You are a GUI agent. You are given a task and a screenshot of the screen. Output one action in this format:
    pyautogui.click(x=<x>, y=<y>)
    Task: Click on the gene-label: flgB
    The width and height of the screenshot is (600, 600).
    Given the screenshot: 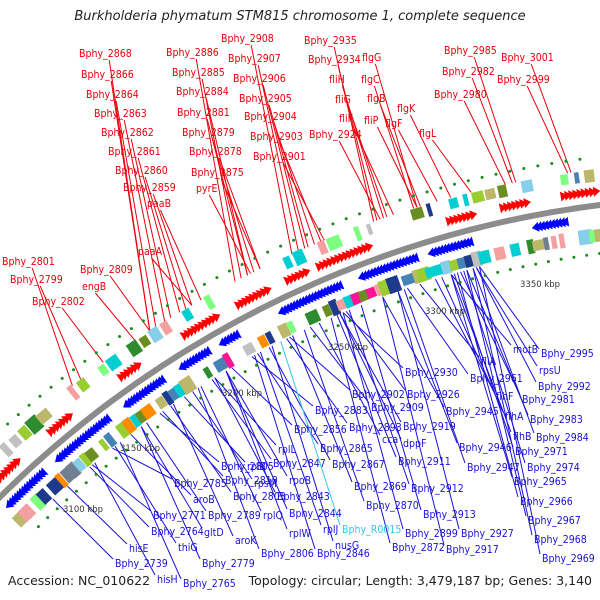 What is the action you would take?
    pyautogui.click(x=376, y=99)
    